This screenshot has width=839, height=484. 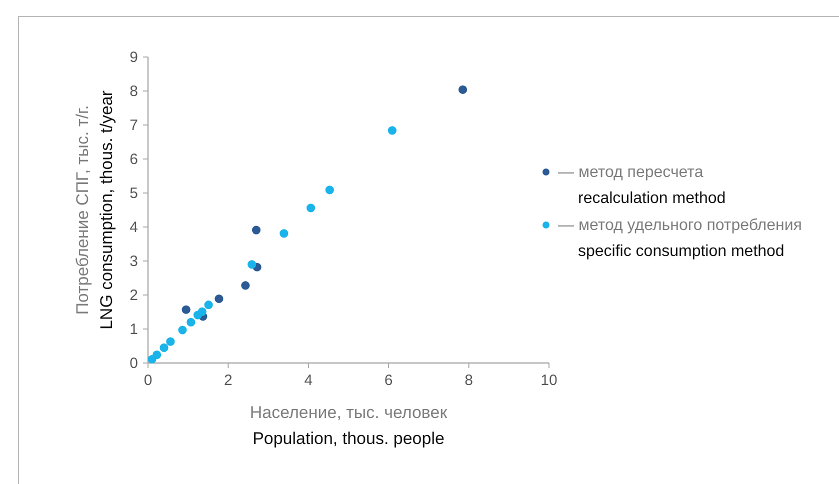 What do you see at coordinates (94, 210) in the screenshot?
I see `y-axis-title: Потребление СПГ, тыс. т/г. LNG consumption, thous. t/year` at bounding box center [94, 210].